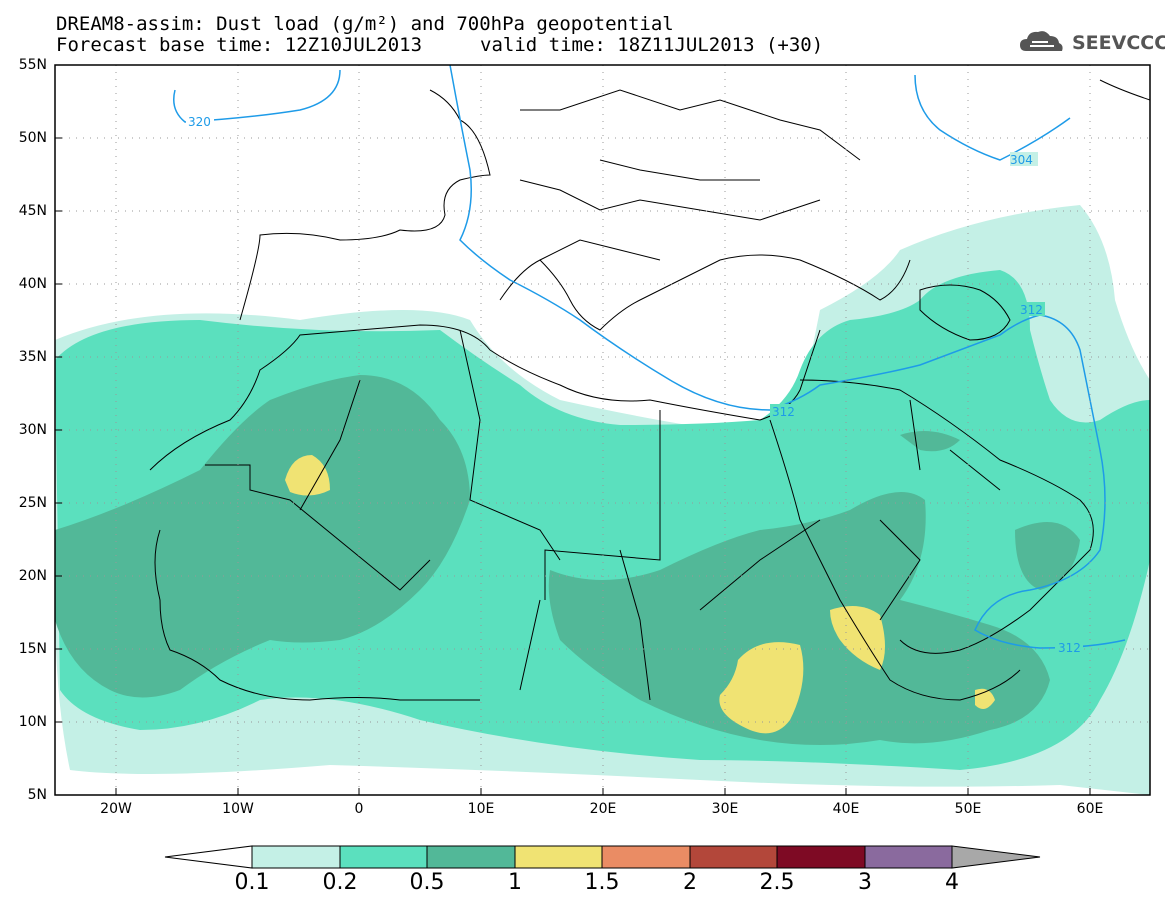 The height and width of the screenshot is (907, 1165). Describe the element at coordinates (1090, 809) in the screenshot. I see `lon-label: 60E` at that location.